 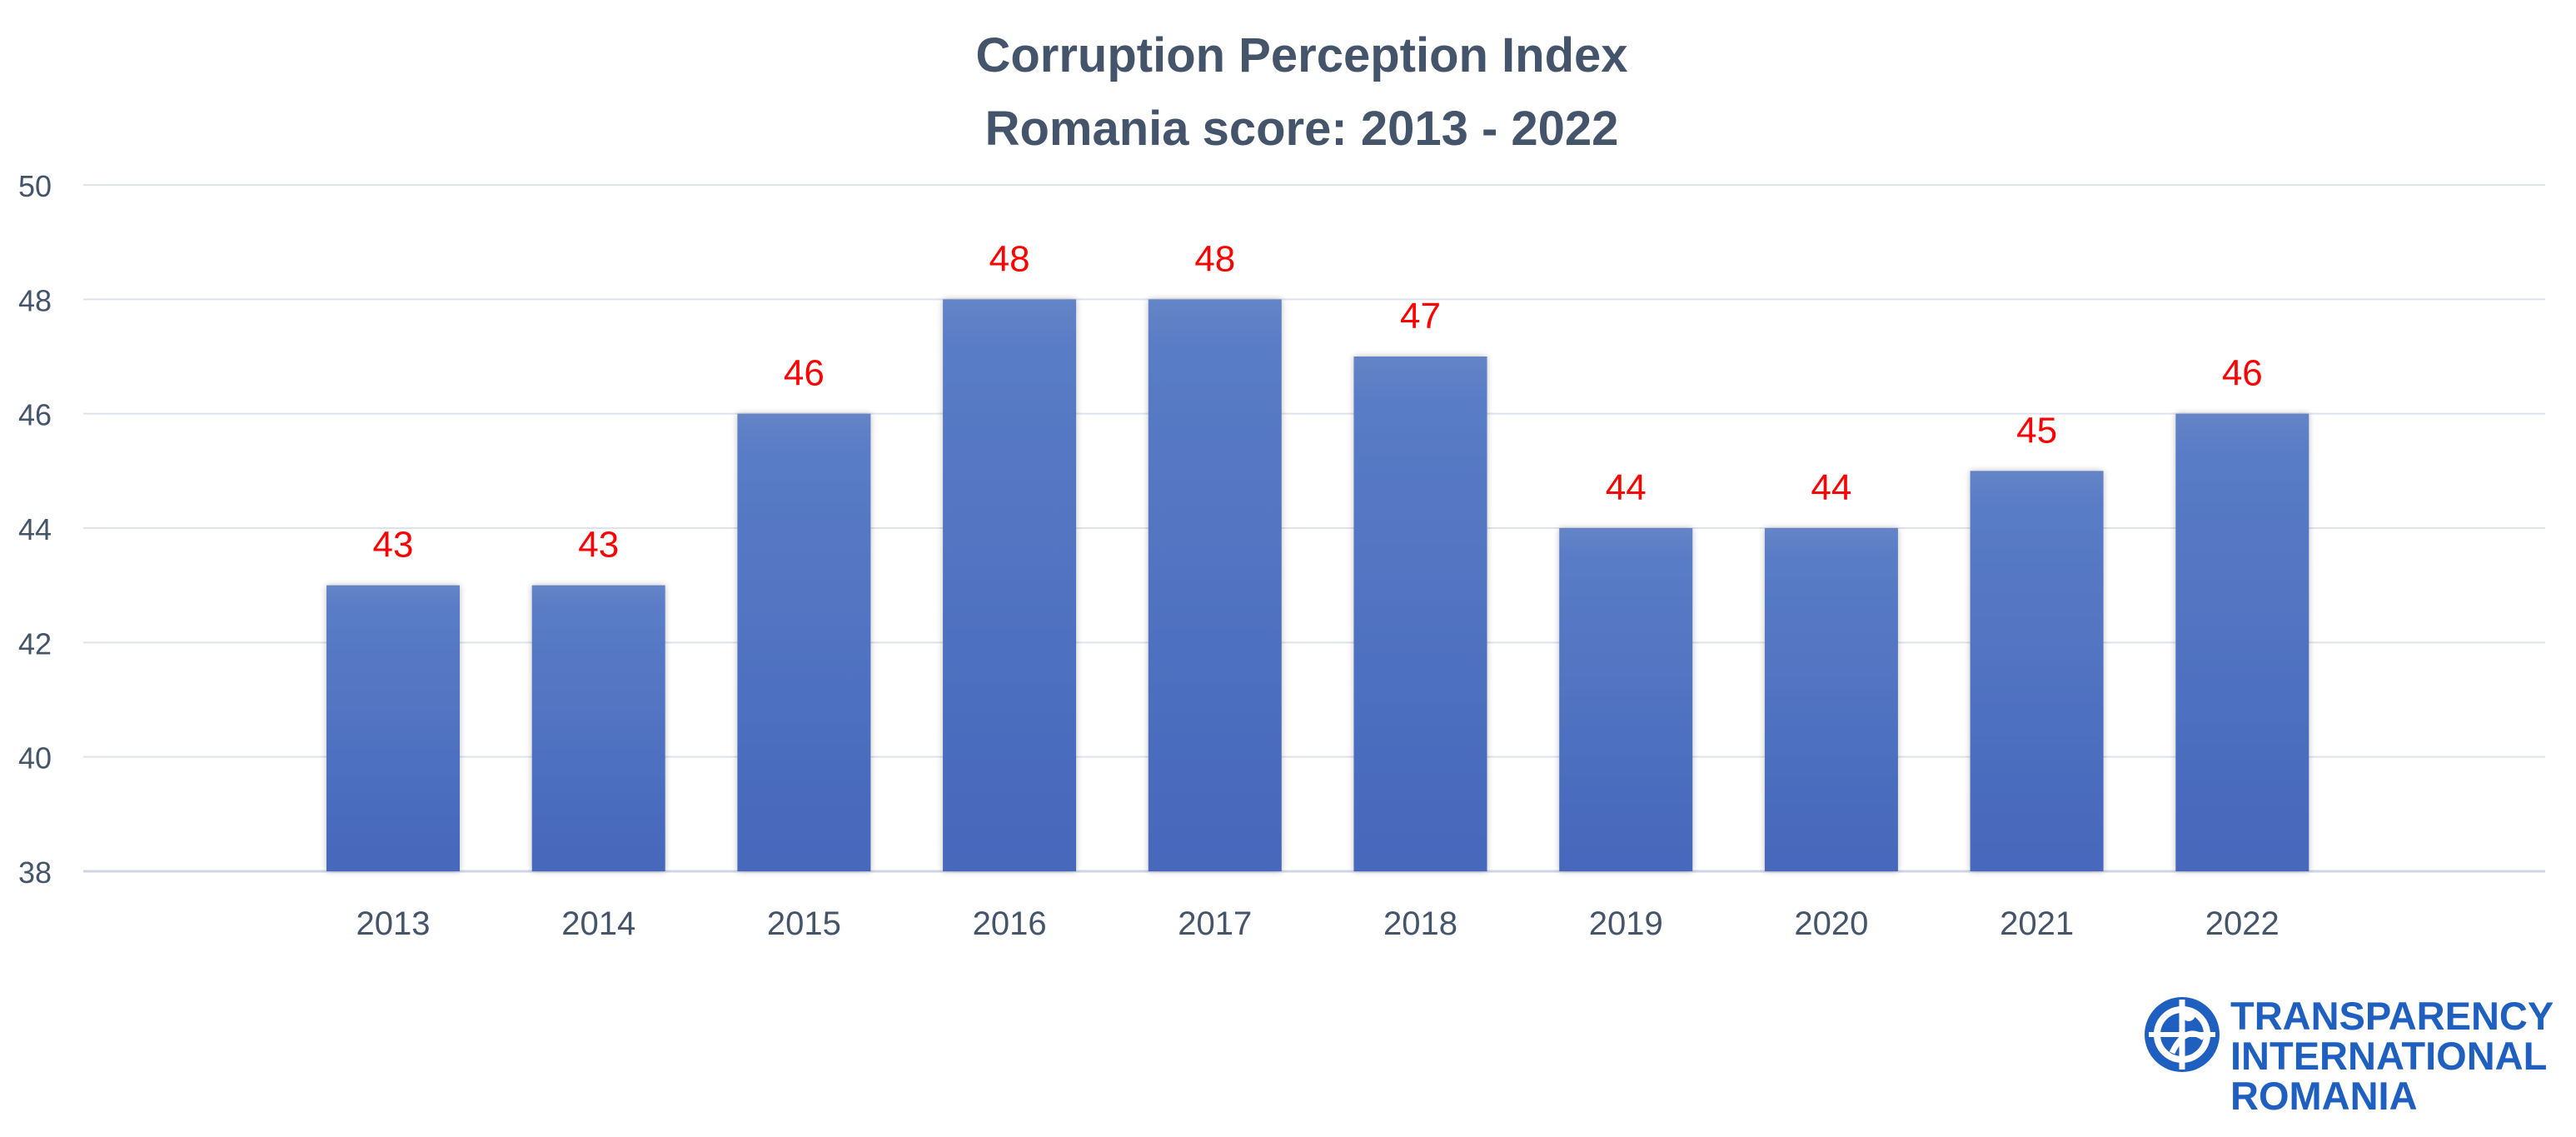 I want to click on x-tick-label: 2019, so click(x=1626, y=923).